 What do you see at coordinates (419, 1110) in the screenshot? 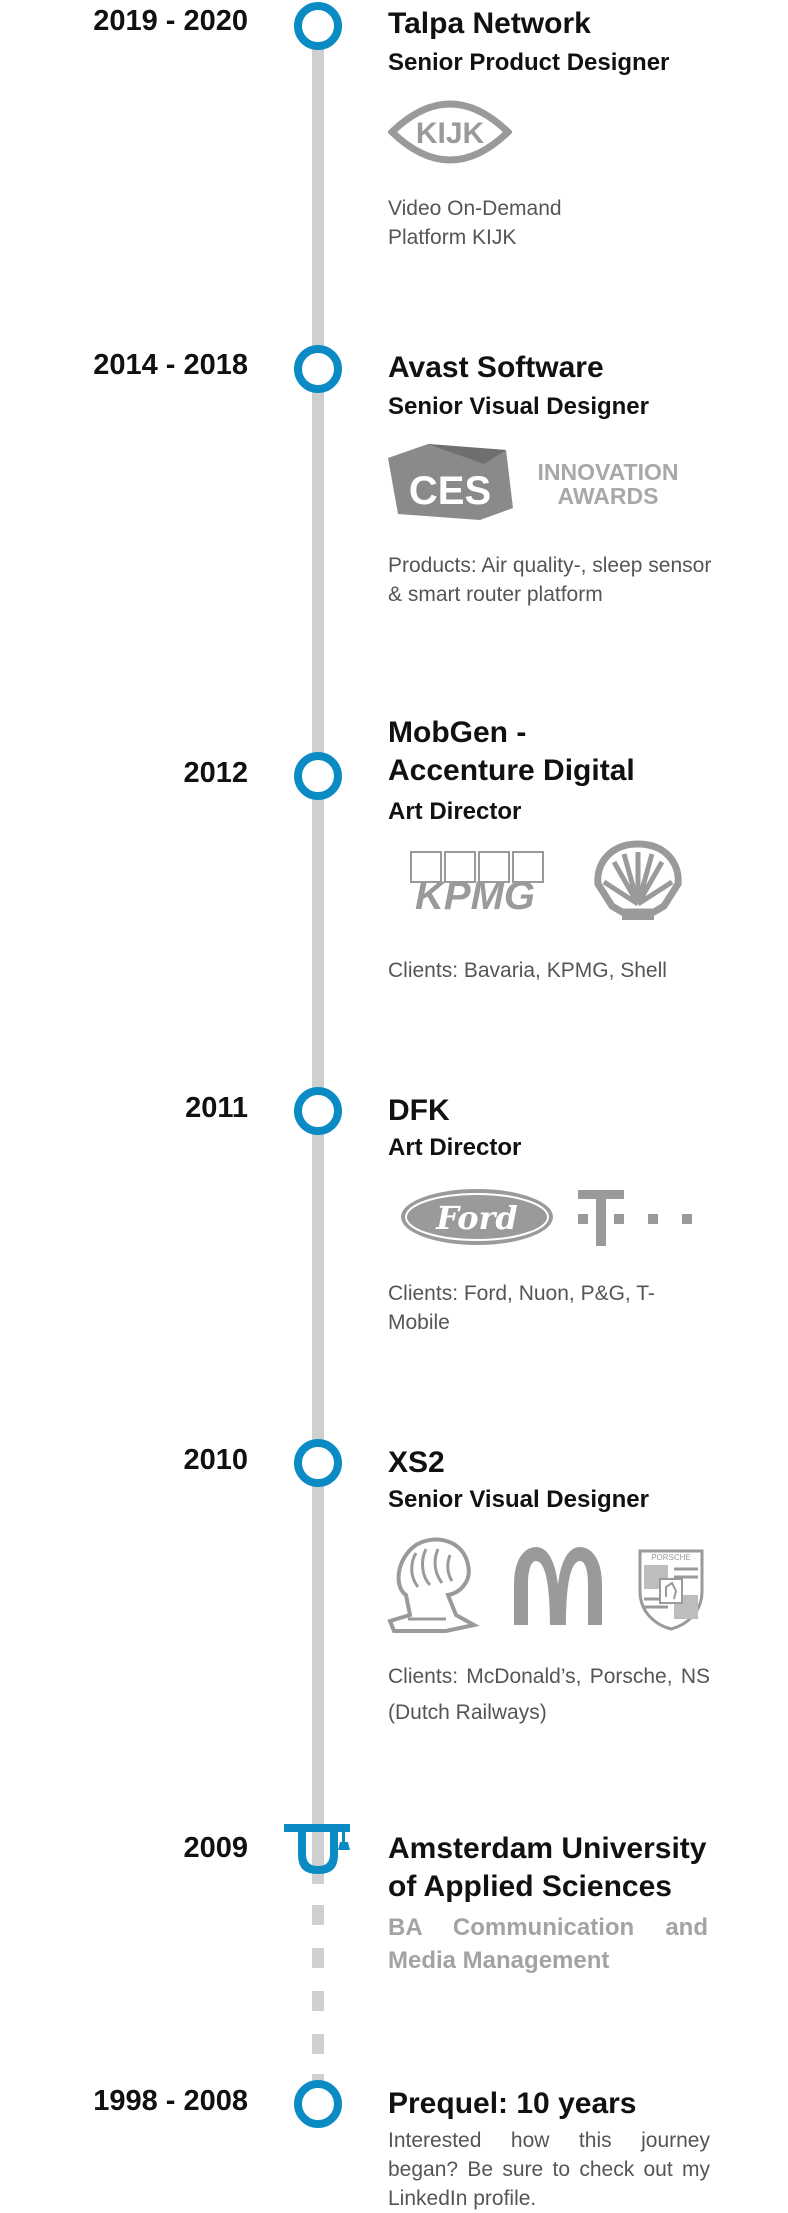
I see `company-name: DFK` at bounding box center [419, 1110].